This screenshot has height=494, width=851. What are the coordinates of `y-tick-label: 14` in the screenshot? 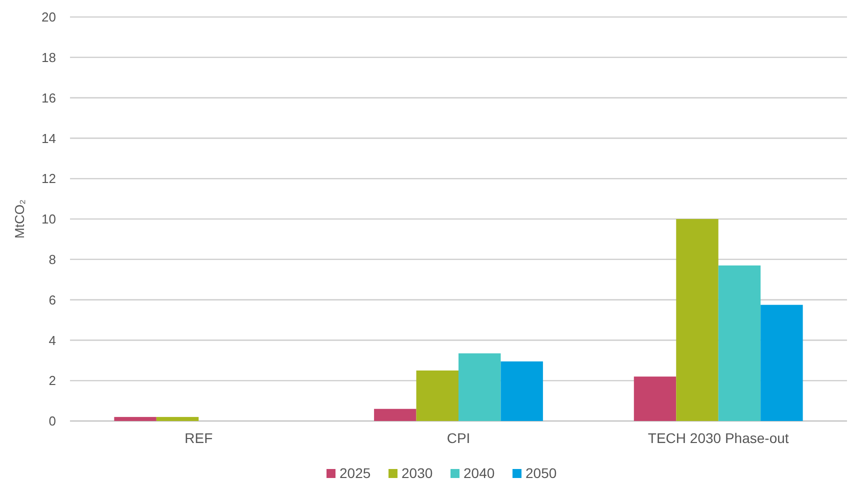 It's located at (49, 138).